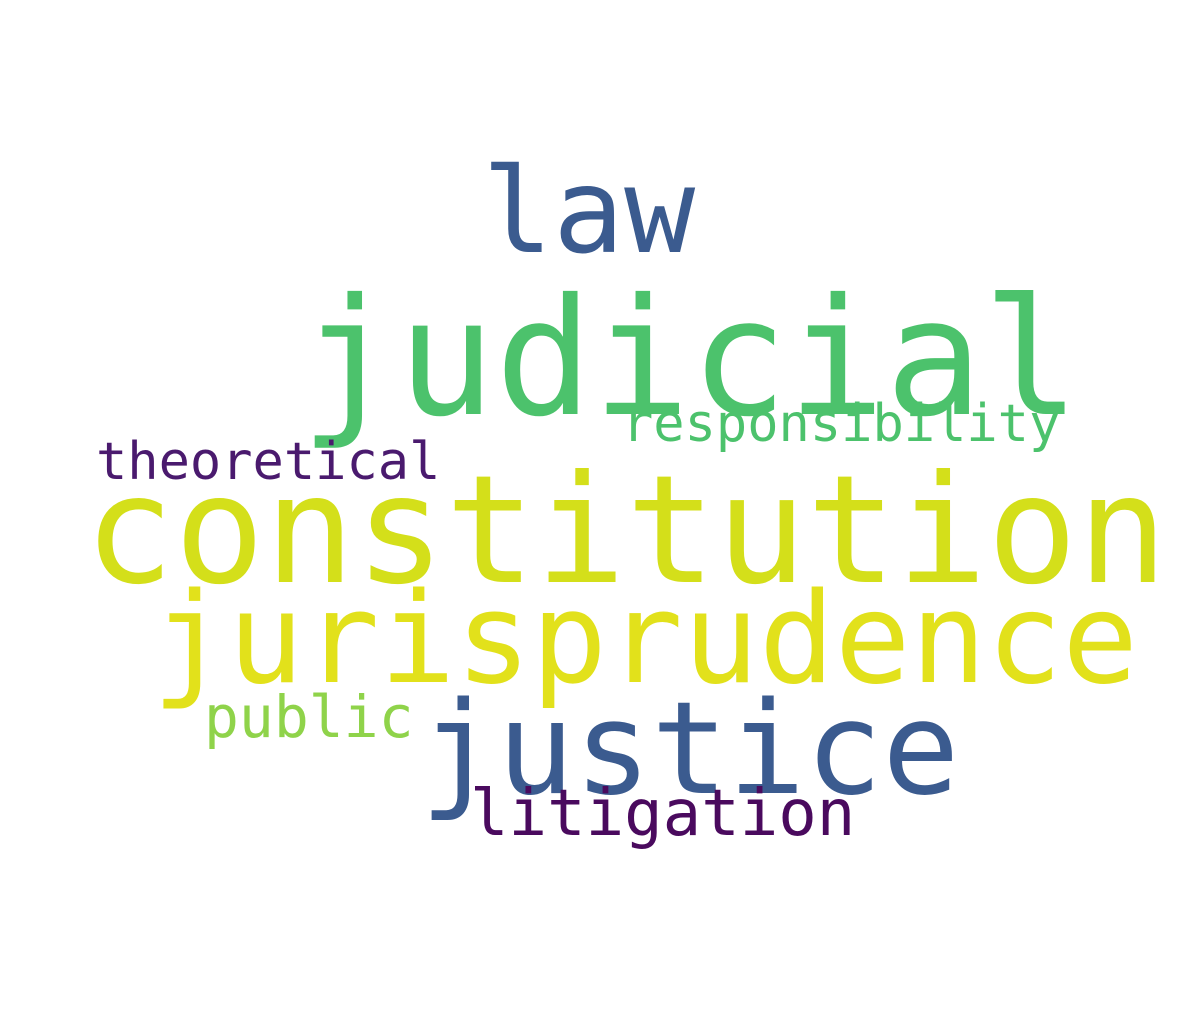 The image size is (1190, 1028). What do you see at coordinates (309, 717) in the screenshot?
I see `word-public: public` at bounding box center [309, 717].